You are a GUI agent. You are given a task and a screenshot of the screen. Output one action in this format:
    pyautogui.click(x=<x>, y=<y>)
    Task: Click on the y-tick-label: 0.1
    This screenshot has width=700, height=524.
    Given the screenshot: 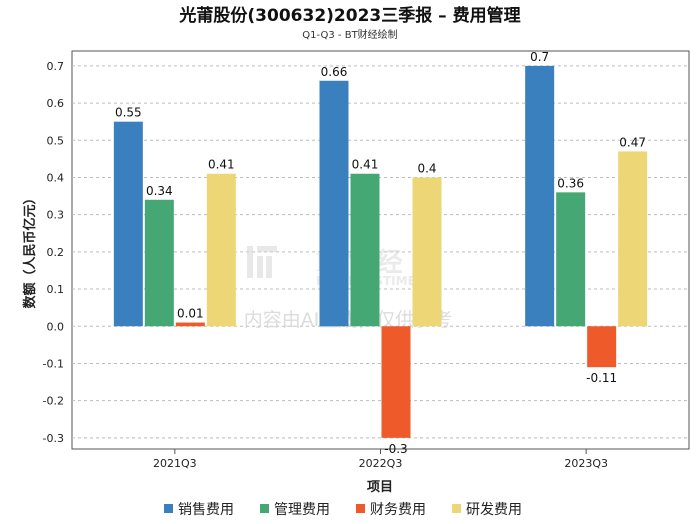 What is the action you would take?
    pyautogui.click(x=56, y=289)
    